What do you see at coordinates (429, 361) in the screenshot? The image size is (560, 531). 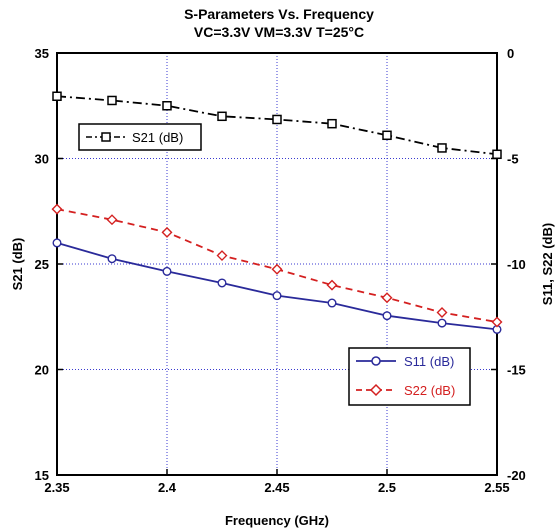 I see `legend-s11-label: S11 (dB)` at bounding box center [429, 361].